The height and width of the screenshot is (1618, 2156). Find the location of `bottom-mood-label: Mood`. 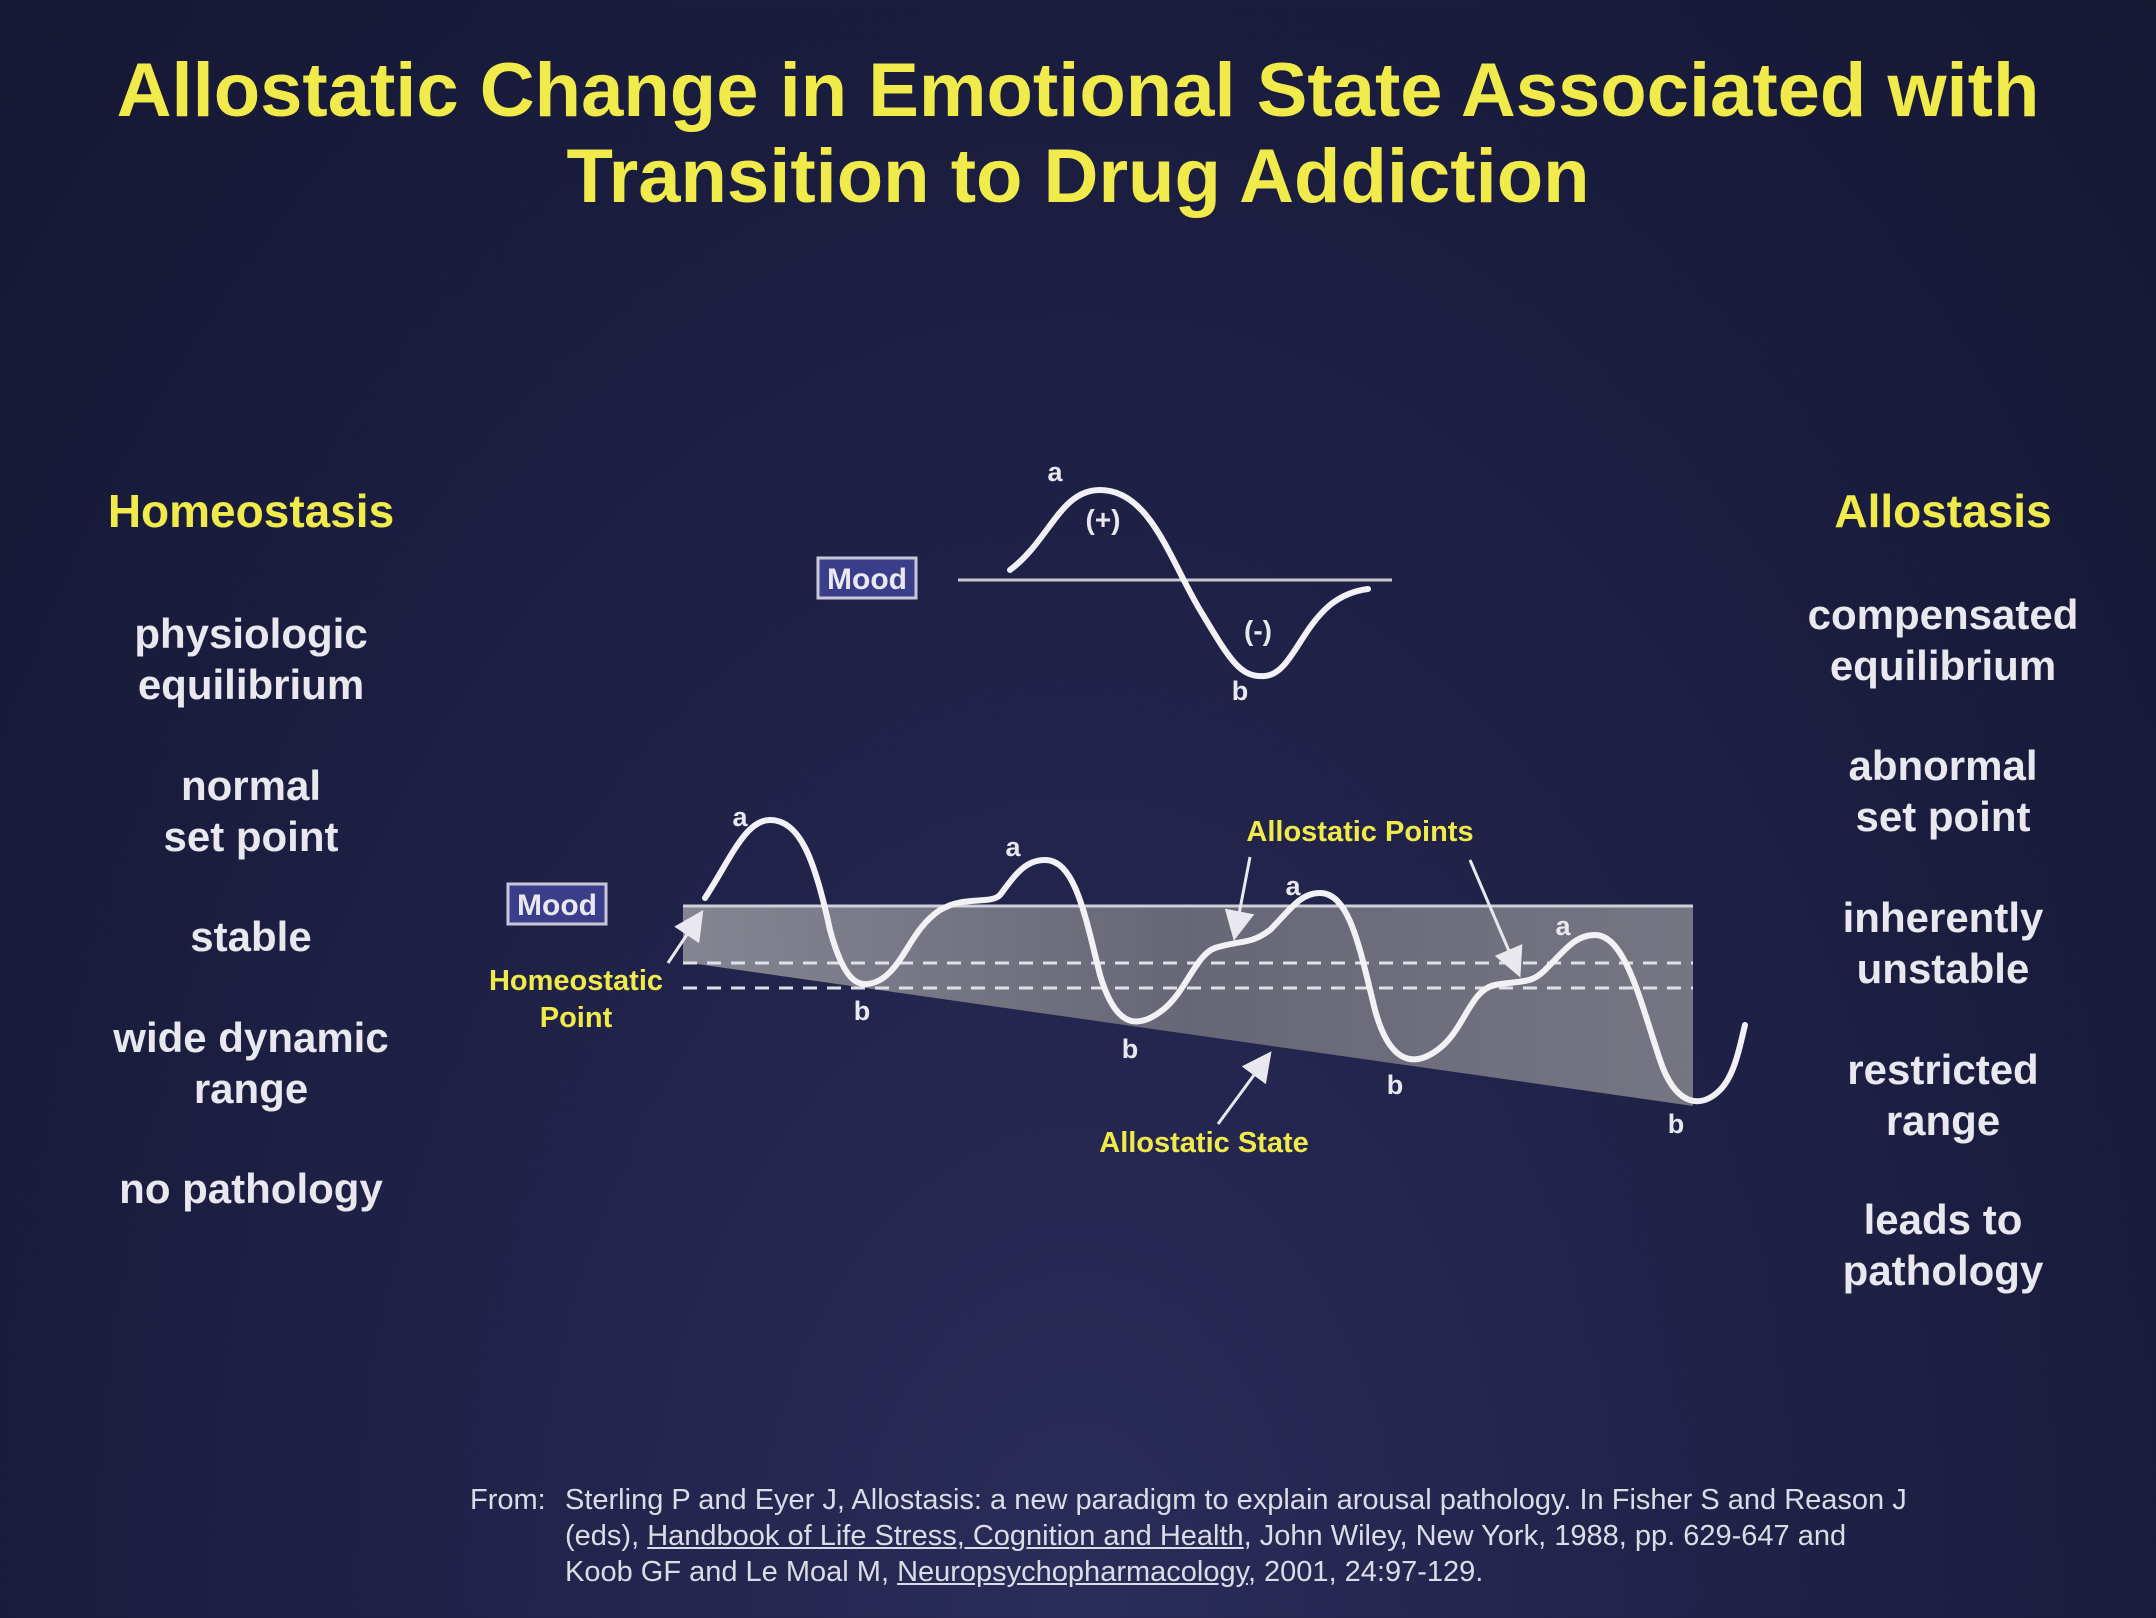

bottom-mood-label: Mood is located at coordinates (557, 905).